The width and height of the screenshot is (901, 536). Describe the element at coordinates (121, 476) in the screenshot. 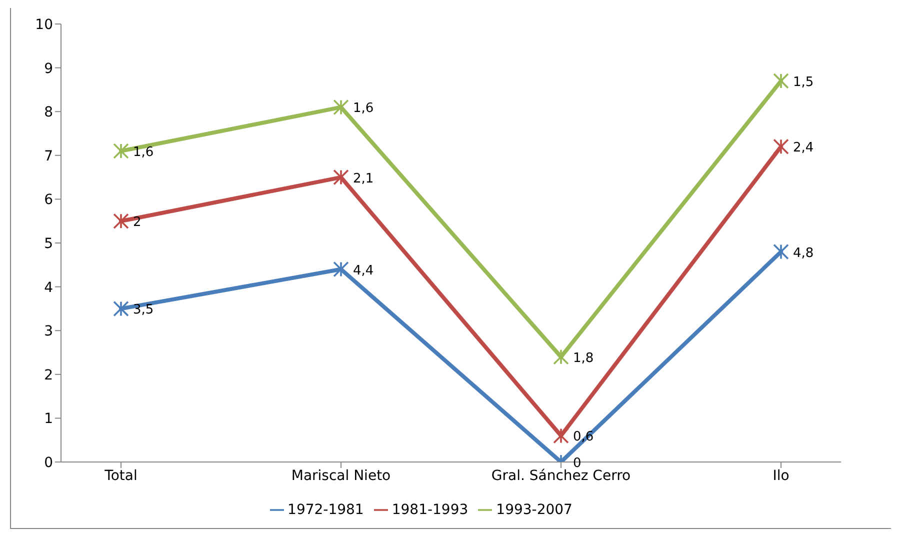

I see `x-tick-label: Total` at that location.